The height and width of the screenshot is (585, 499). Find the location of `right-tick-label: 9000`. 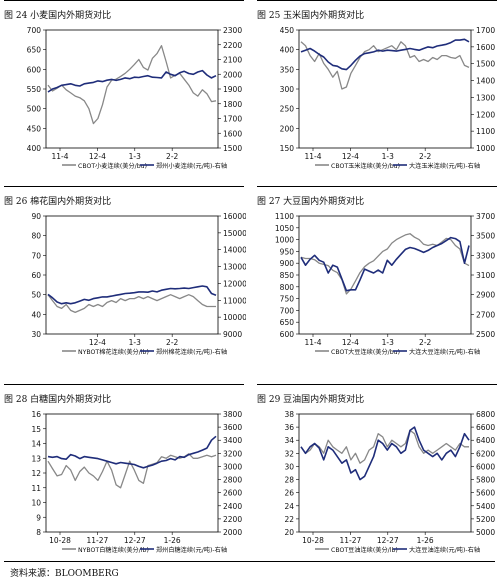

right-tick-label: 9000 is located at coordinates (232, 334).